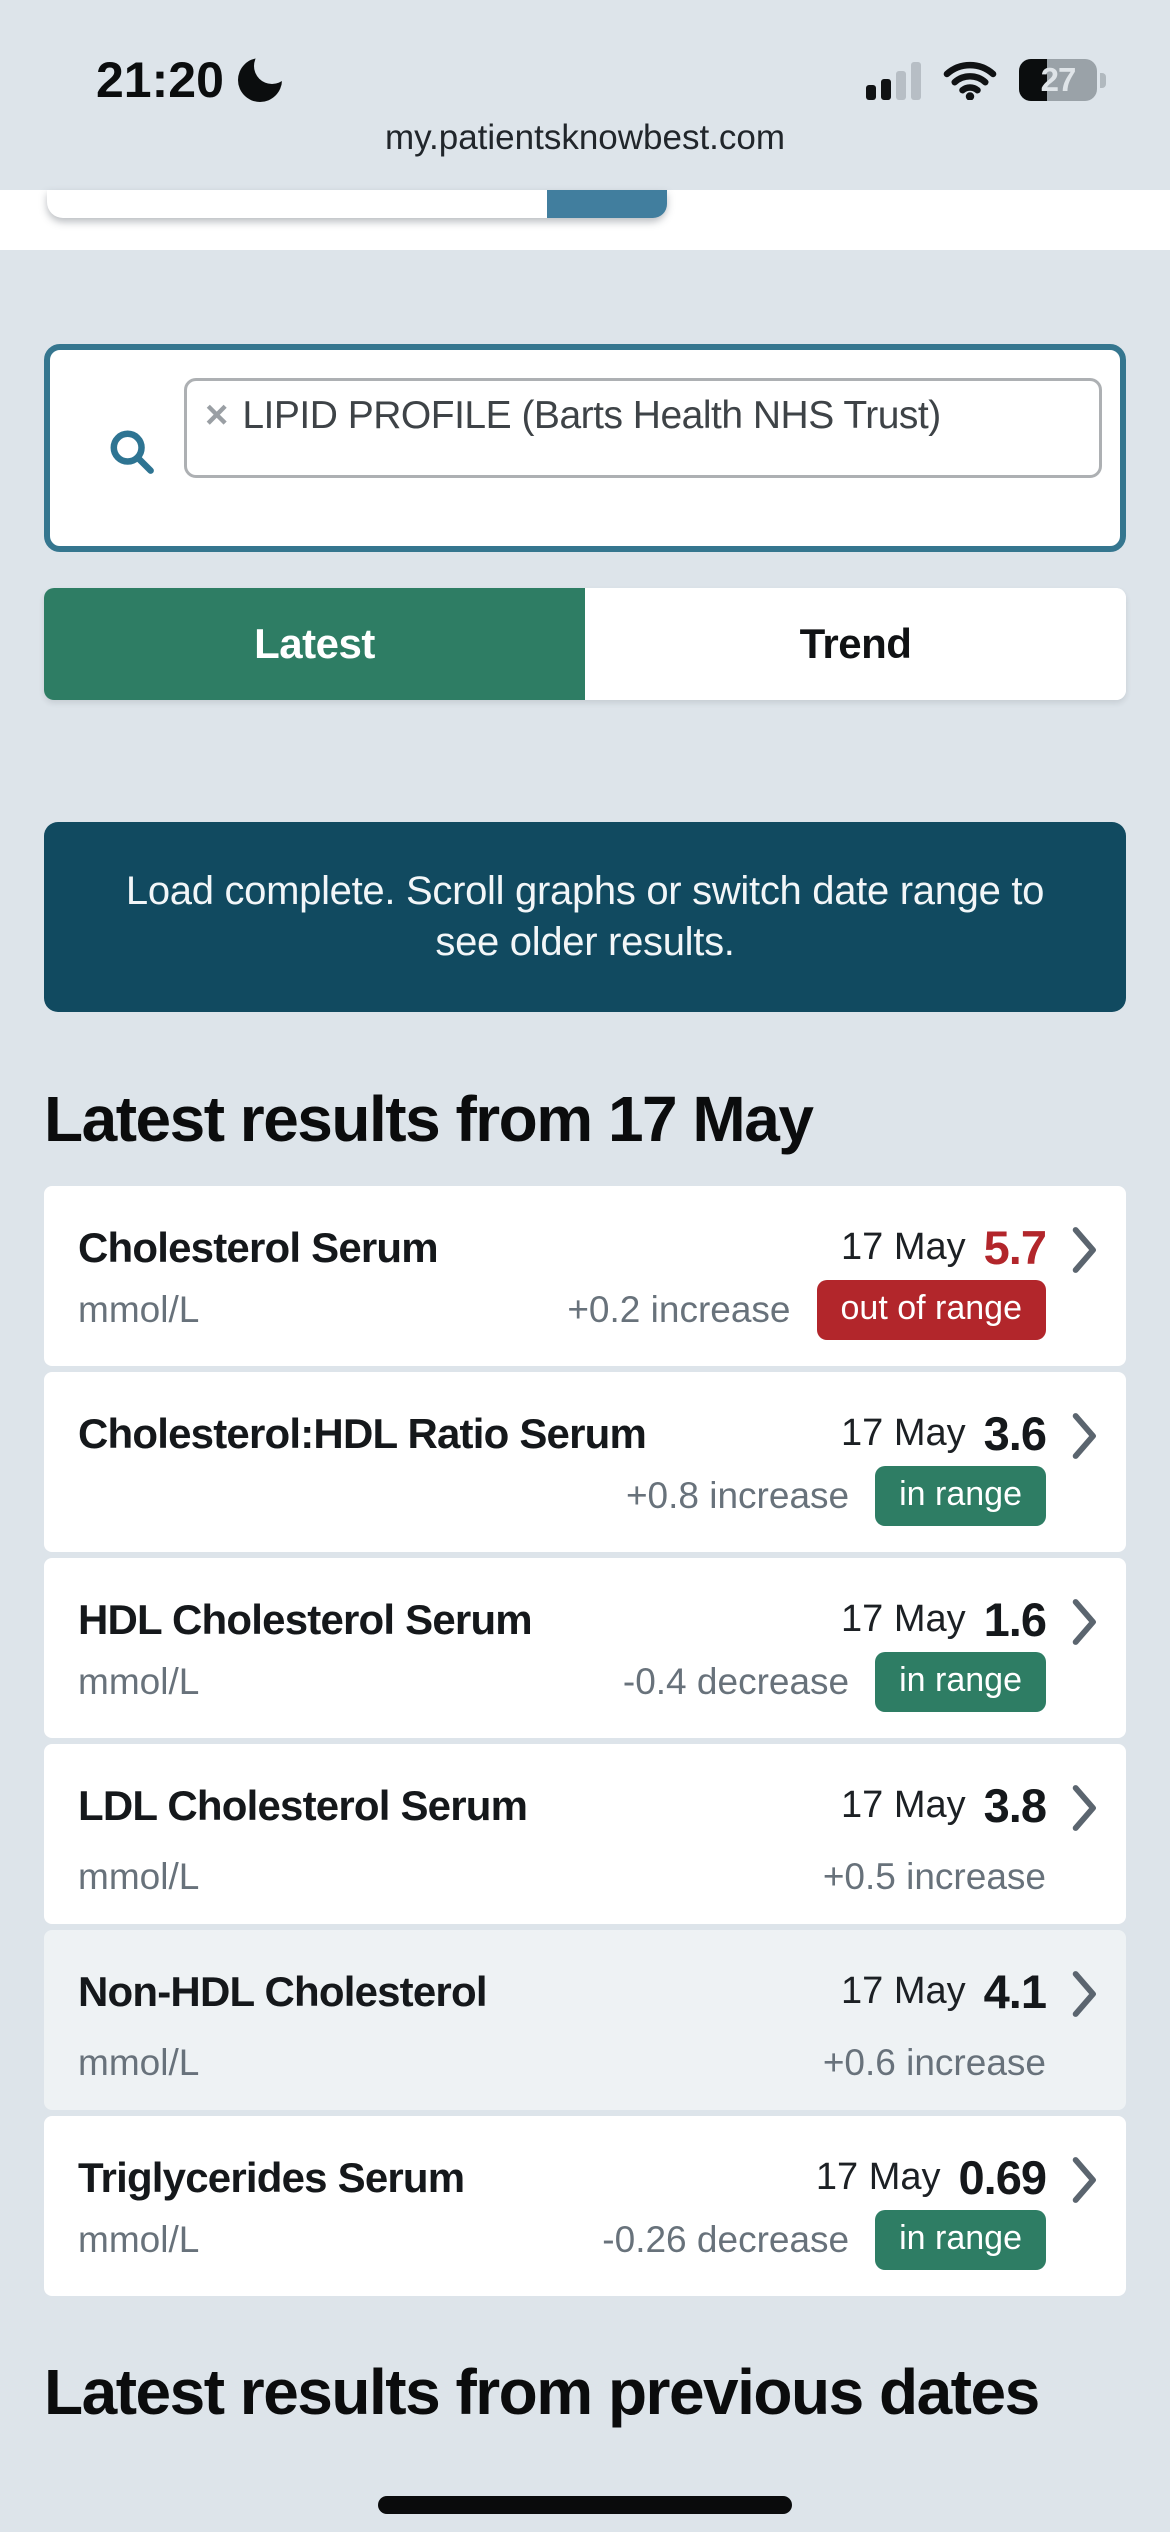 This screenshot has width=1170, height=2532. Describe the element at coordinates (970, 80) in the screenshot. I see `wifi-icon` at that location.